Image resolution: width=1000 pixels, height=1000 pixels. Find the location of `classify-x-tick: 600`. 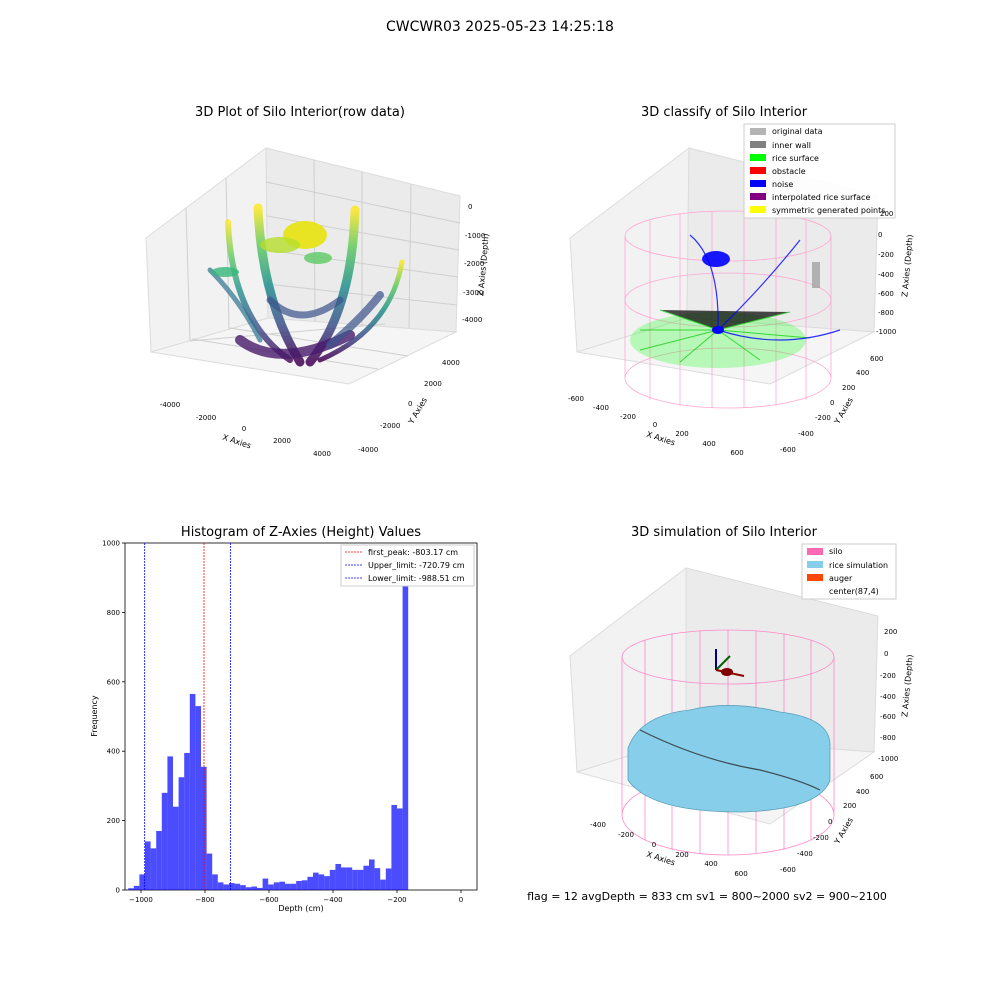

classify-x-tick: 600 is located at coordinates (736, 453).